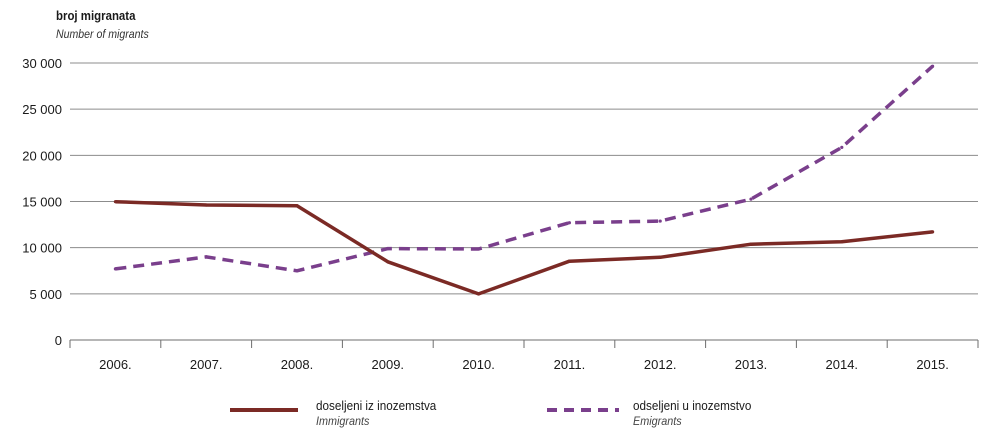  I want to click on y-axis-subtitle: Number of migrants, so click(102, 34).